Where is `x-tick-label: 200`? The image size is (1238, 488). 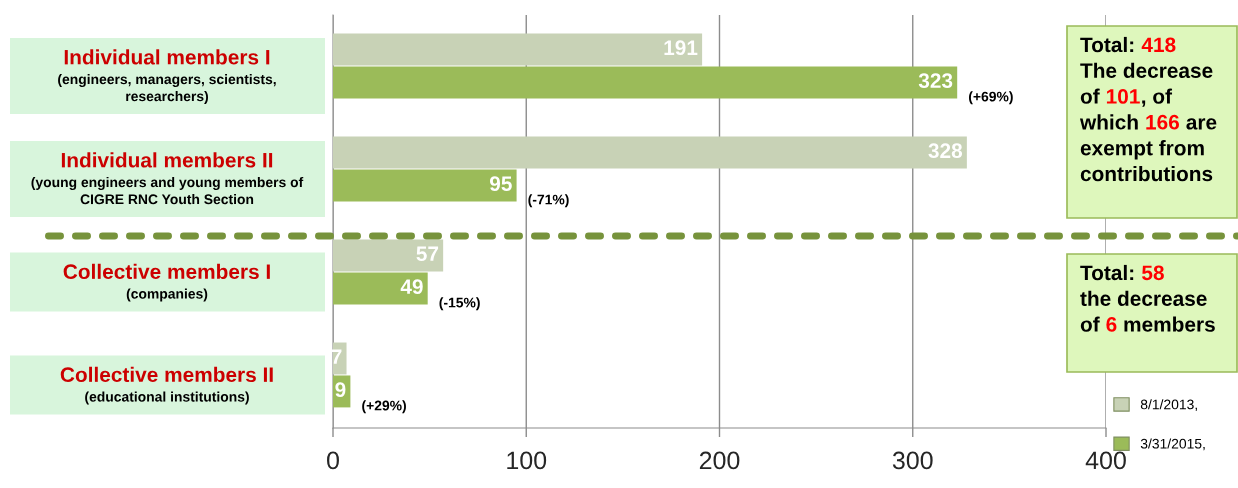 x-tick-label: 200 is located at coordinates (719, 460).